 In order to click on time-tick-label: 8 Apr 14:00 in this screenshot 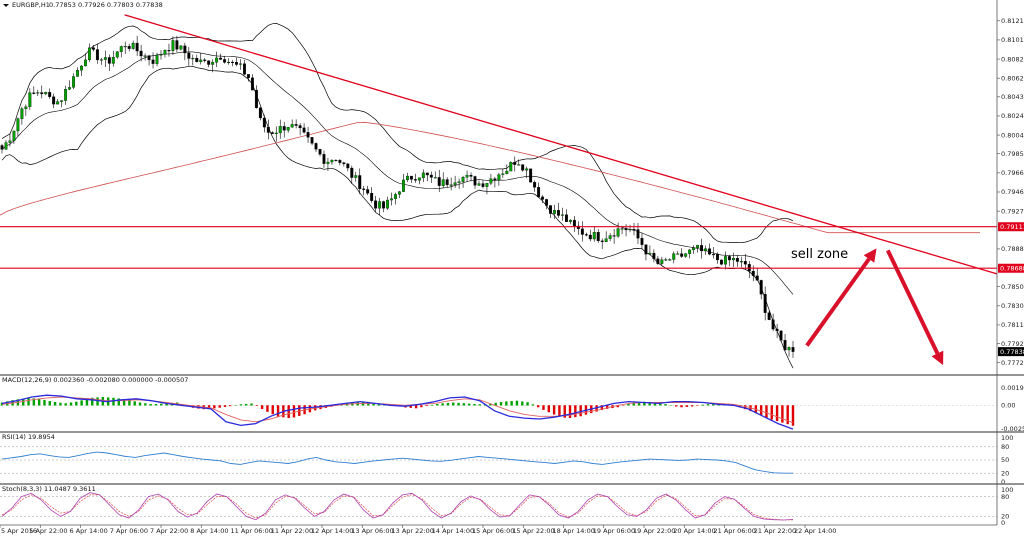, I will do `click(209, 531)`.